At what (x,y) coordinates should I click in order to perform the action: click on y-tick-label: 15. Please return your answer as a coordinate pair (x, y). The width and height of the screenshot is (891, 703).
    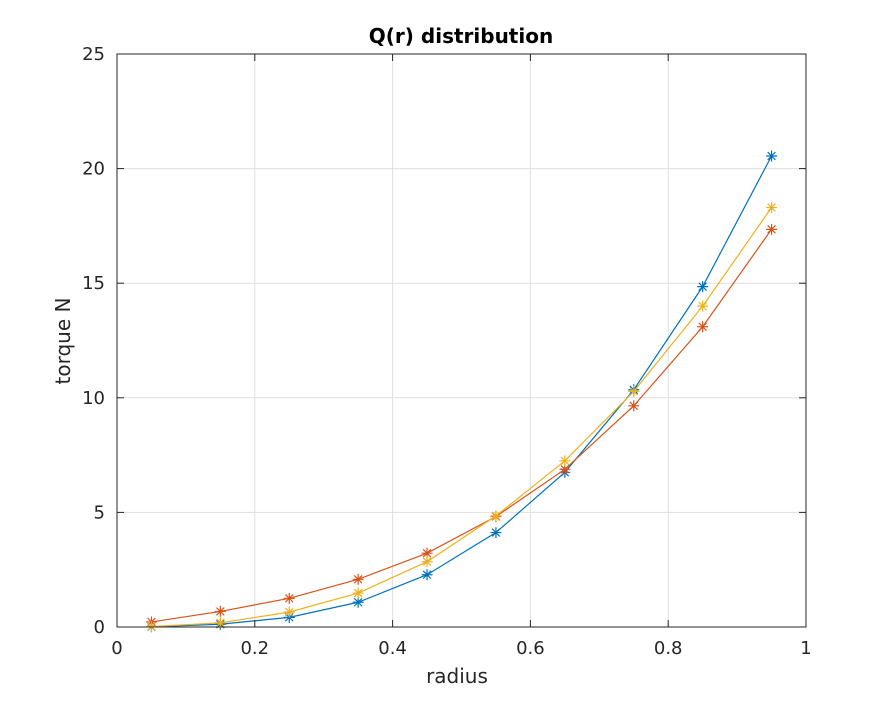
    Looking at the image, I should click on (93, 283).